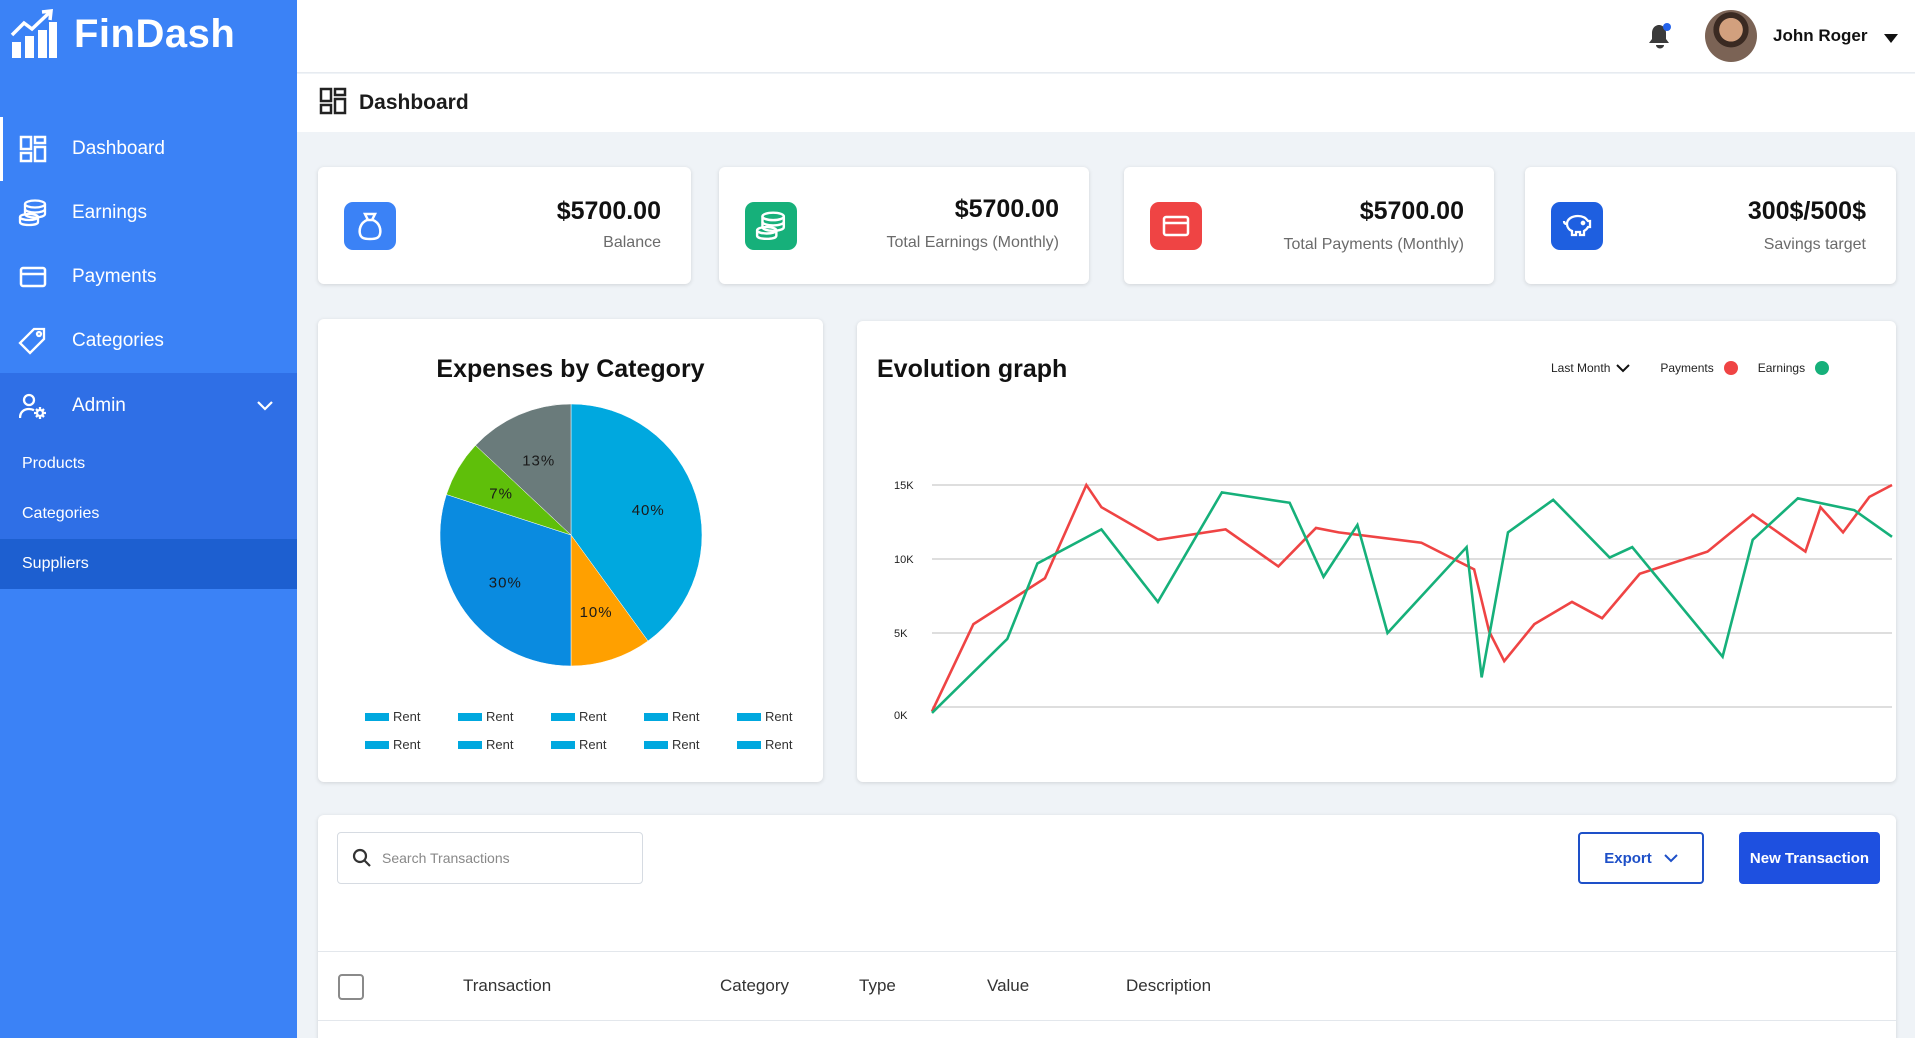 The image size is (1915, 1038). Describe the element at coordinates (1806, 211) in the screenshot. I see `stat-value: 300$/500$` at that location.